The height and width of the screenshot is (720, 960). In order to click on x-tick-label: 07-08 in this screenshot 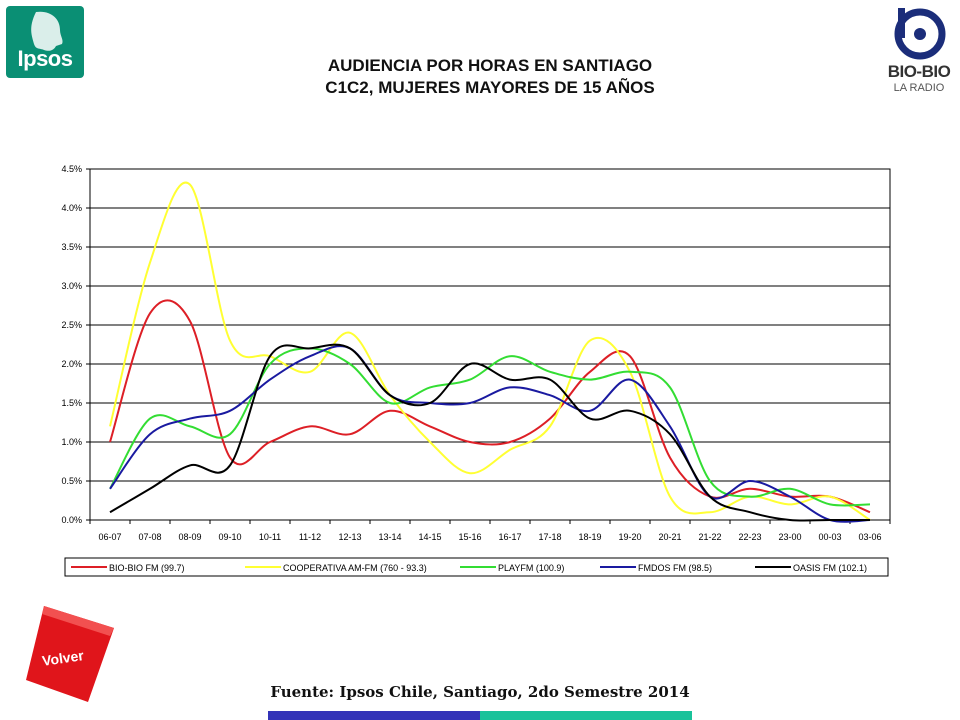, I will do `click(149, 537)`.